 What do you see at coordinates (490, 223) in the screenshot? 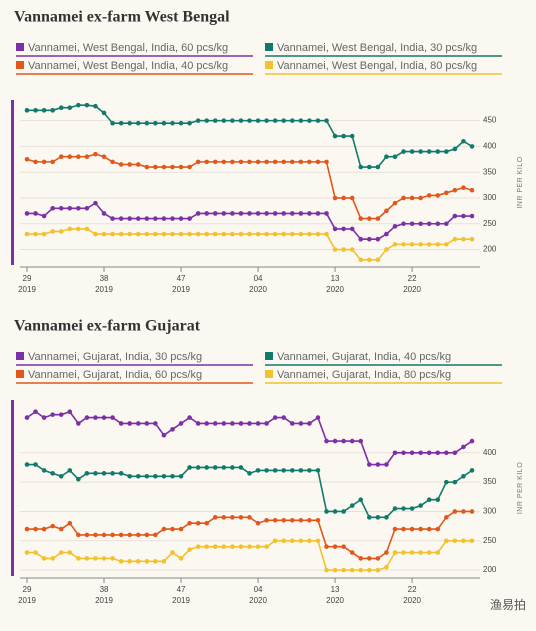
I see `y-tick-label: 250` at bounding box center [490, 223].